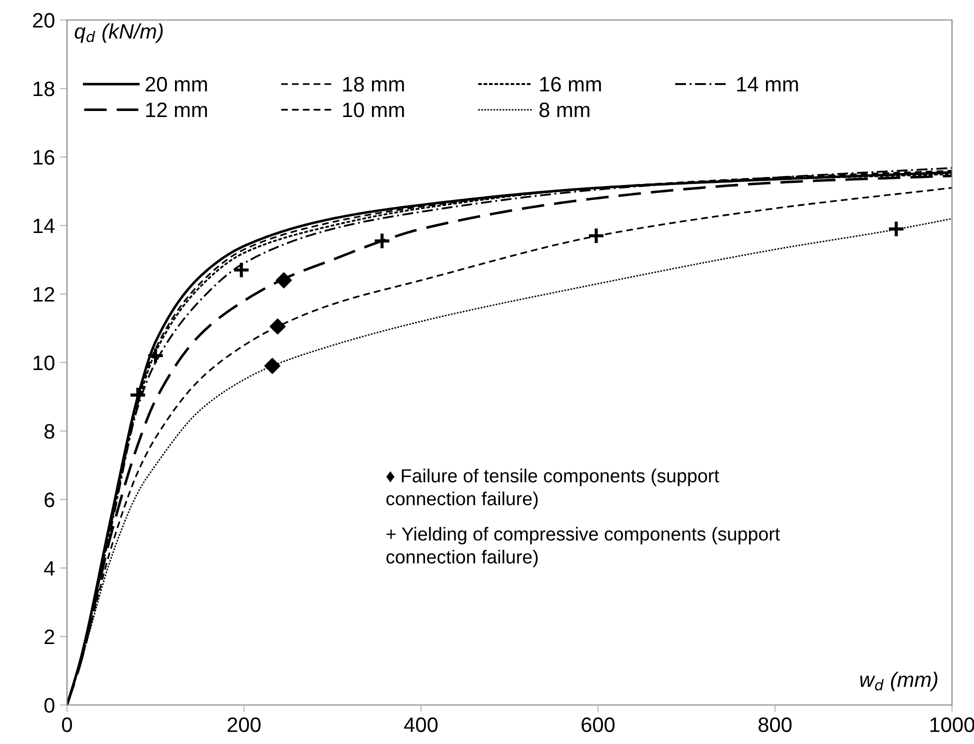 This screenshot has height=744, width=974. Describe the element at coordinates (899, 682) in the screenshot. I see `x-axis-title: w$_{d}$ (mm)` at that location.